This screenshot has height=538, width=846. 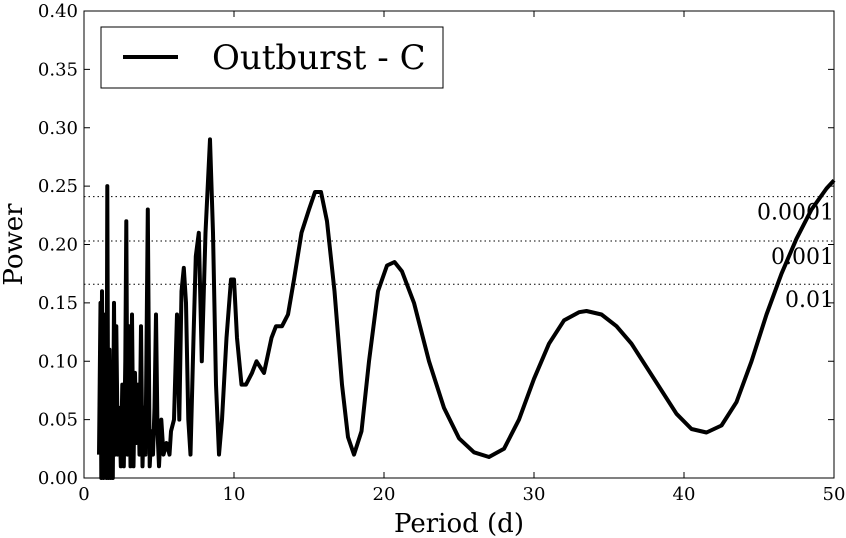 What do you see at coordinates (58, 420) in the screenshot?
I see `y-tick-label: 0.05` at bounding box center [58, 420].